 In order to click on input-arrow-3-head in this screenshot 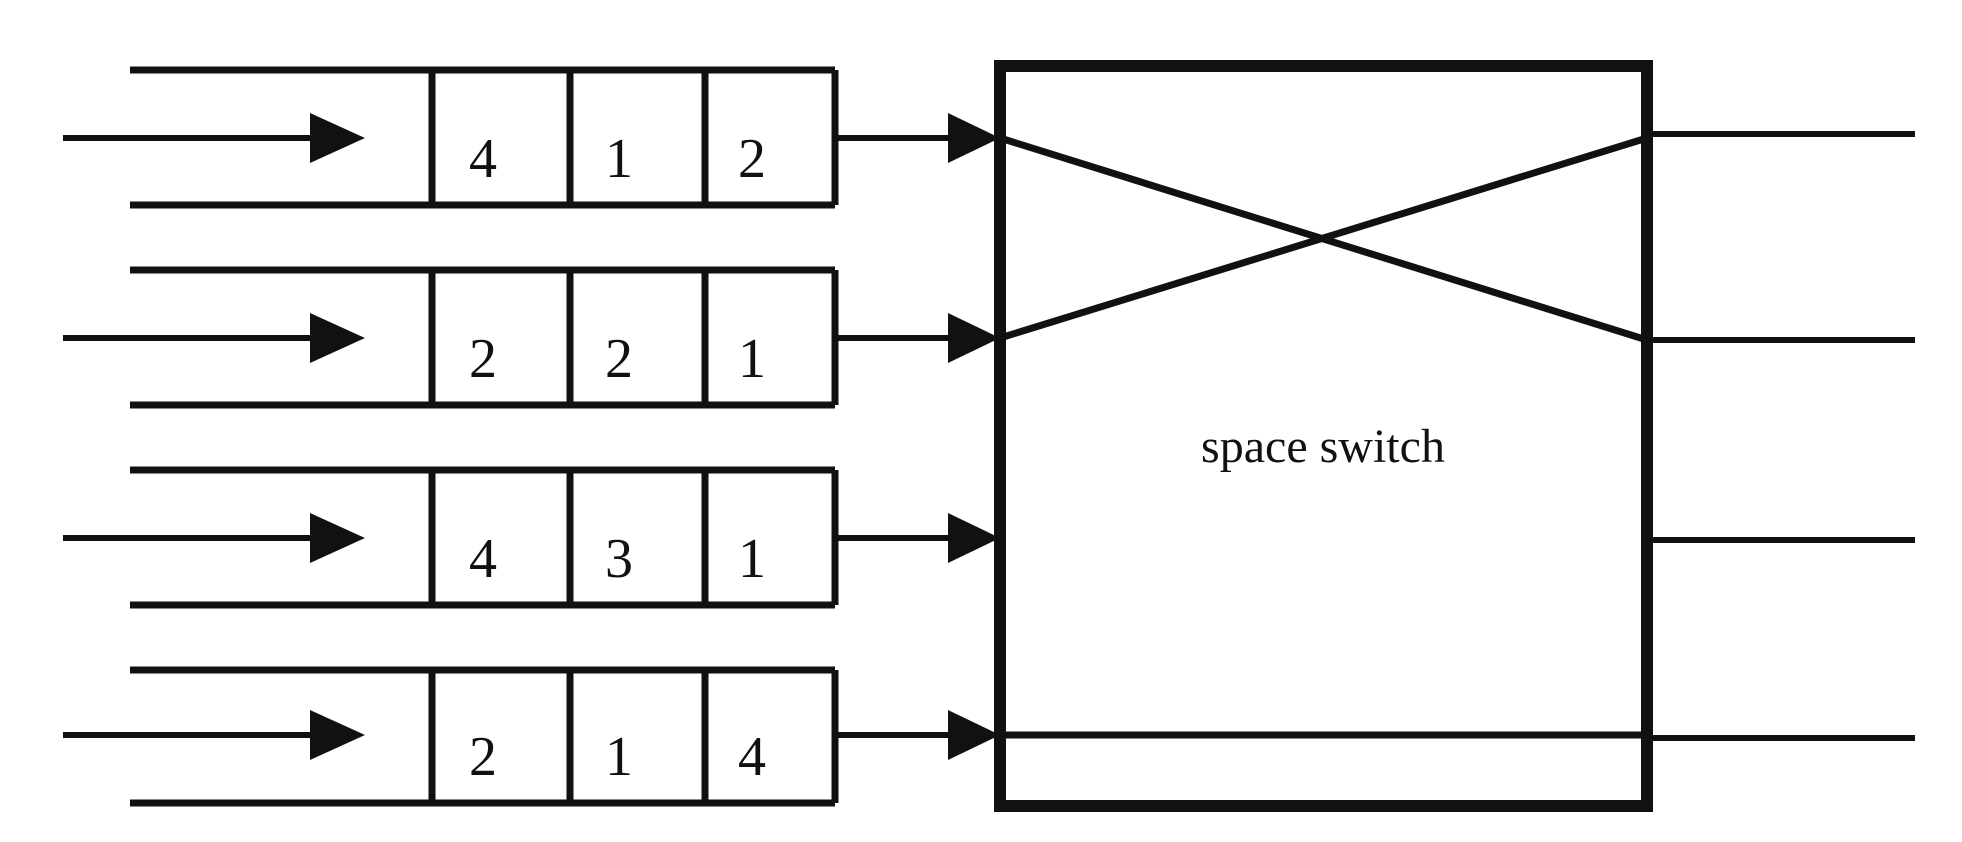, I will do `click(337, 538)`.